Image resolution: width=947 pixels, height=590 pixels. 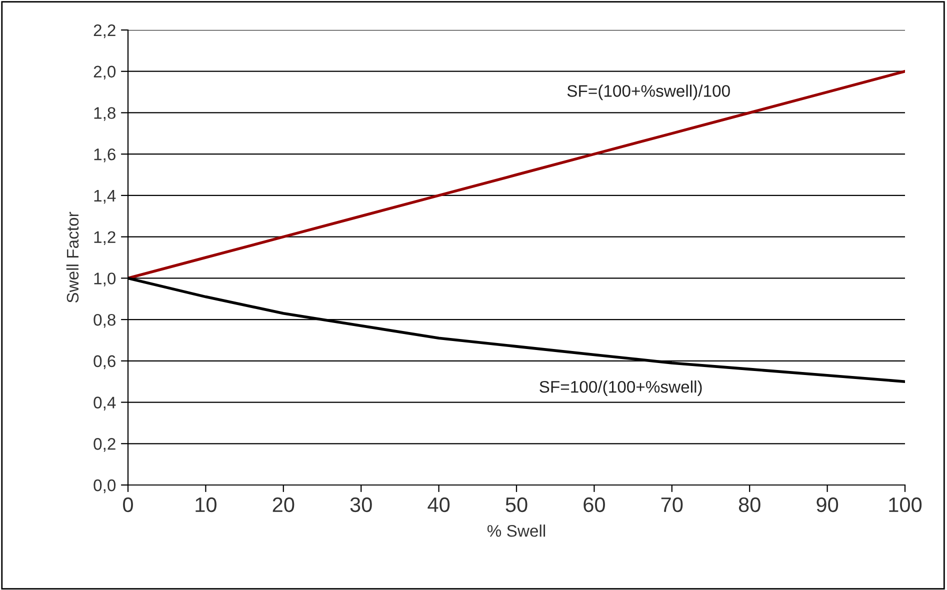 What do you see at coordinates (621, 388) in the screenshot?
I see `series-label: SF=100/(100+%swell)` at bounding box center [621, 388].